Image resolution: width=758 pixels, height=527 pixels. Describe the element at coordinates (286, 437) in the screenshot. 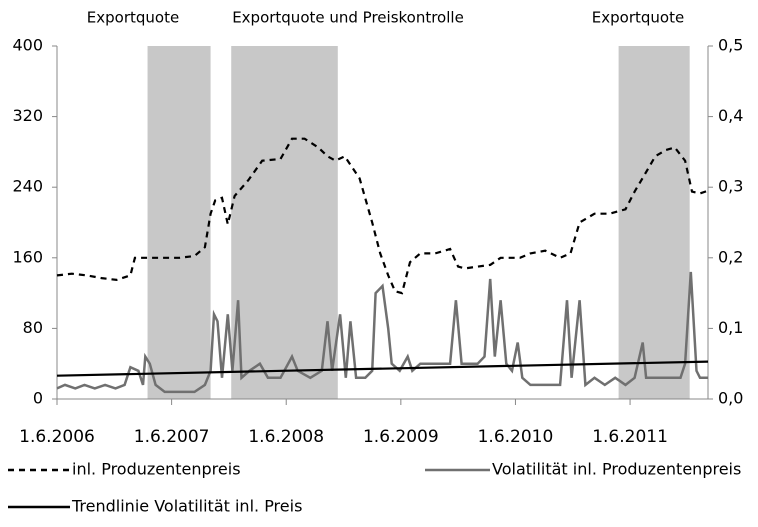

I see `x-tick-label: 1.6.2008` at that location.